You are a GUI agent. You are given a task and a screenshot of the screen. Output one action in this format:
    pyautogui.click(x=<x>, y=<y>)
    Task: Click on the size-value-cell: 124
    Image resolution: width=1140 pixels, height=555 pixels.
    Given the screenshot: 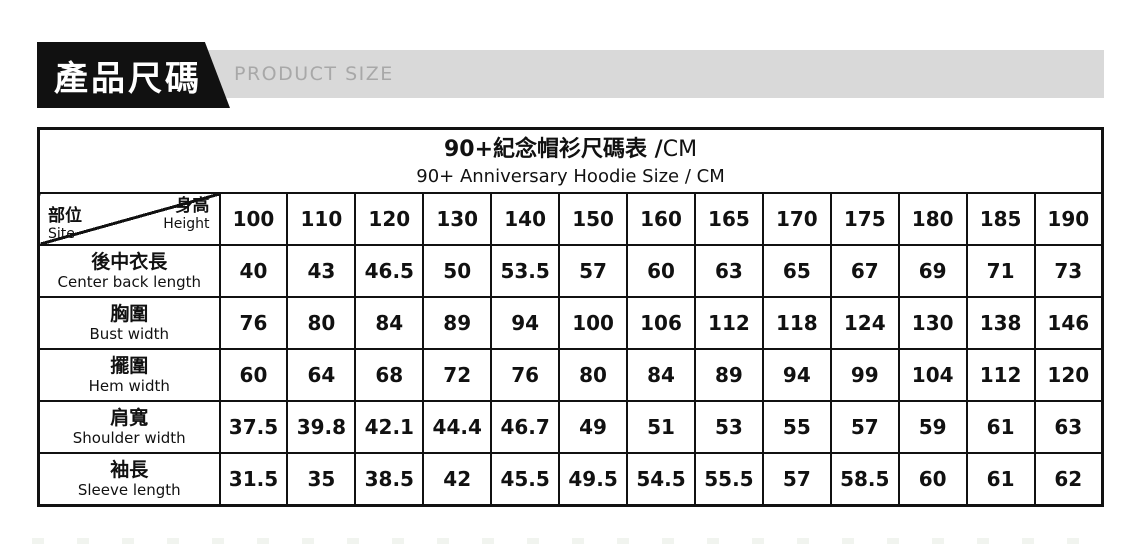 What is the action you would take?
    pyautogui.click(x=864, y=323)
    